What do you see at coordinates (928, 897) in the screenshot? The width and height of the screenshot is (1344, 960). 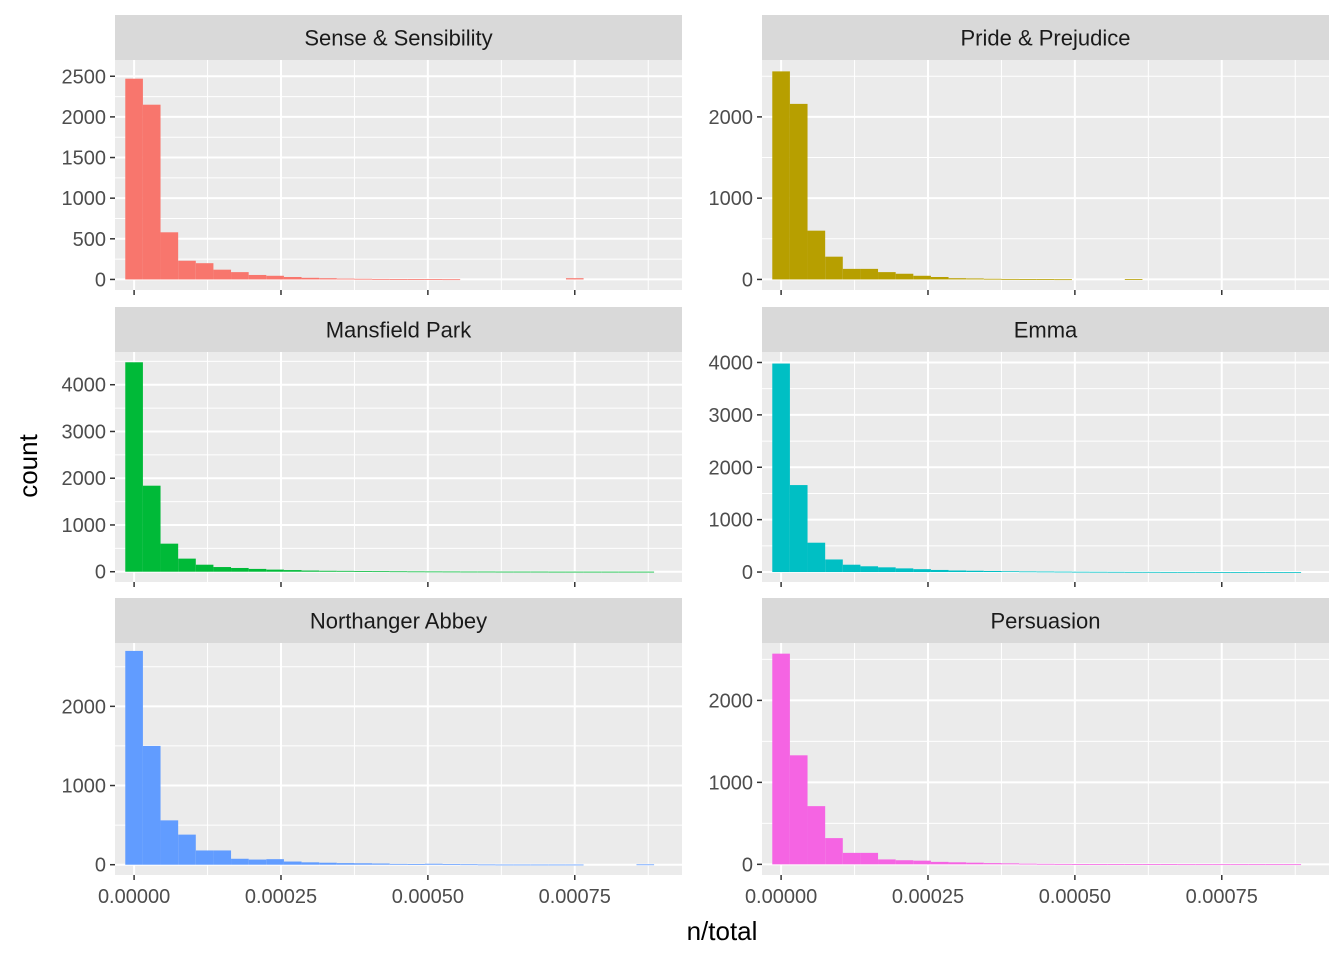 I see `x-tick-label: 0.00025` at bounding box center [928, 897].